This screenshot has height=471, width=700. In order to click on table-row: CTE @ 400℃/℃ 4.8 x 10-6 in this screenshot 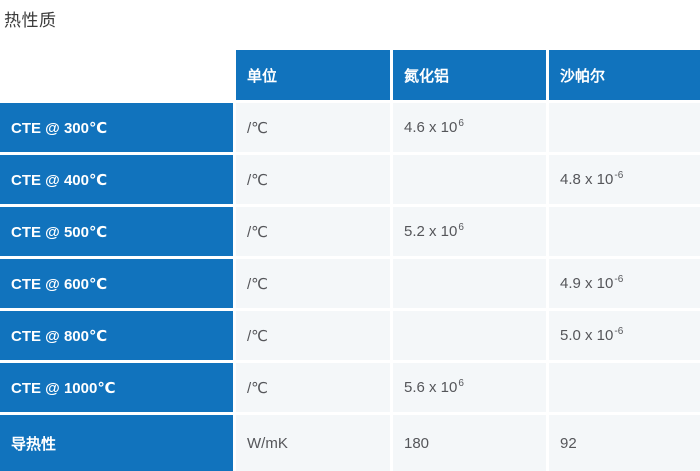, I will do `click(350, 181)`.